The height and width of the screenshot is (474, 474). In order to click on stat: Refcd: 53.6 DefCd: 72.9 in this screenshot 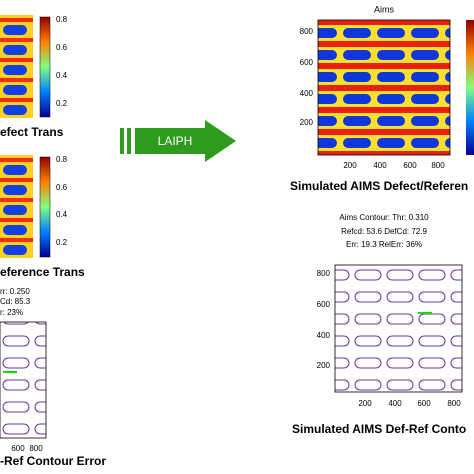, I will do `click(384, 231)`.